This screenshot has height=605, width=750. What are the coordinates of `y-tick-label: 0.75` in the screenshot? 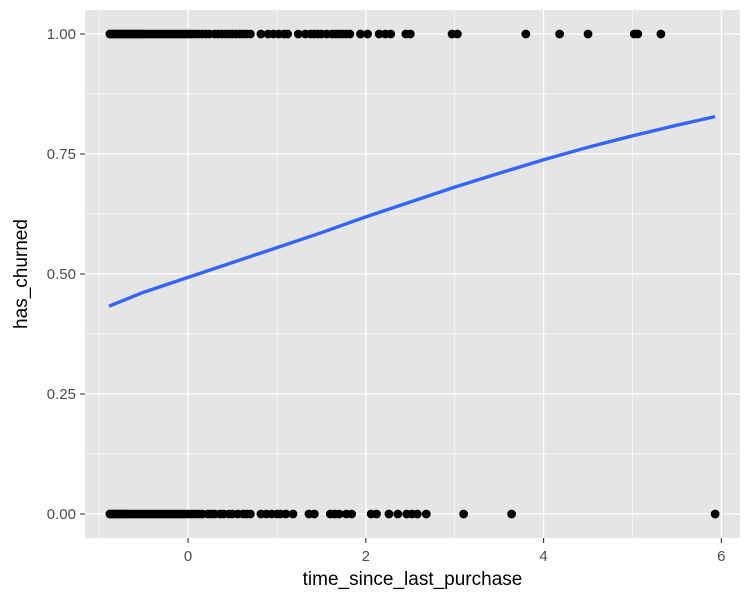 It's located at (61, 154).